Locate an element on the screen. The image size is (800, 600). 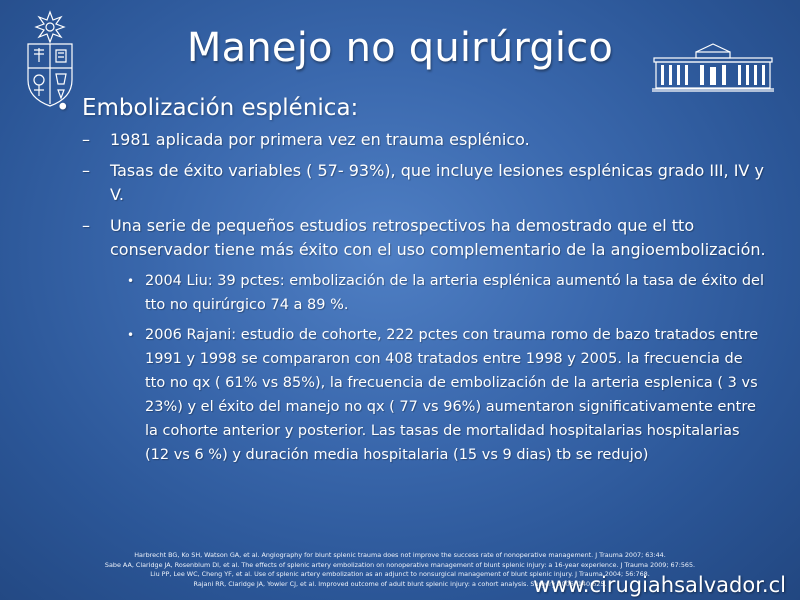
hospital-building-icon is located at coordinates (713, 67).